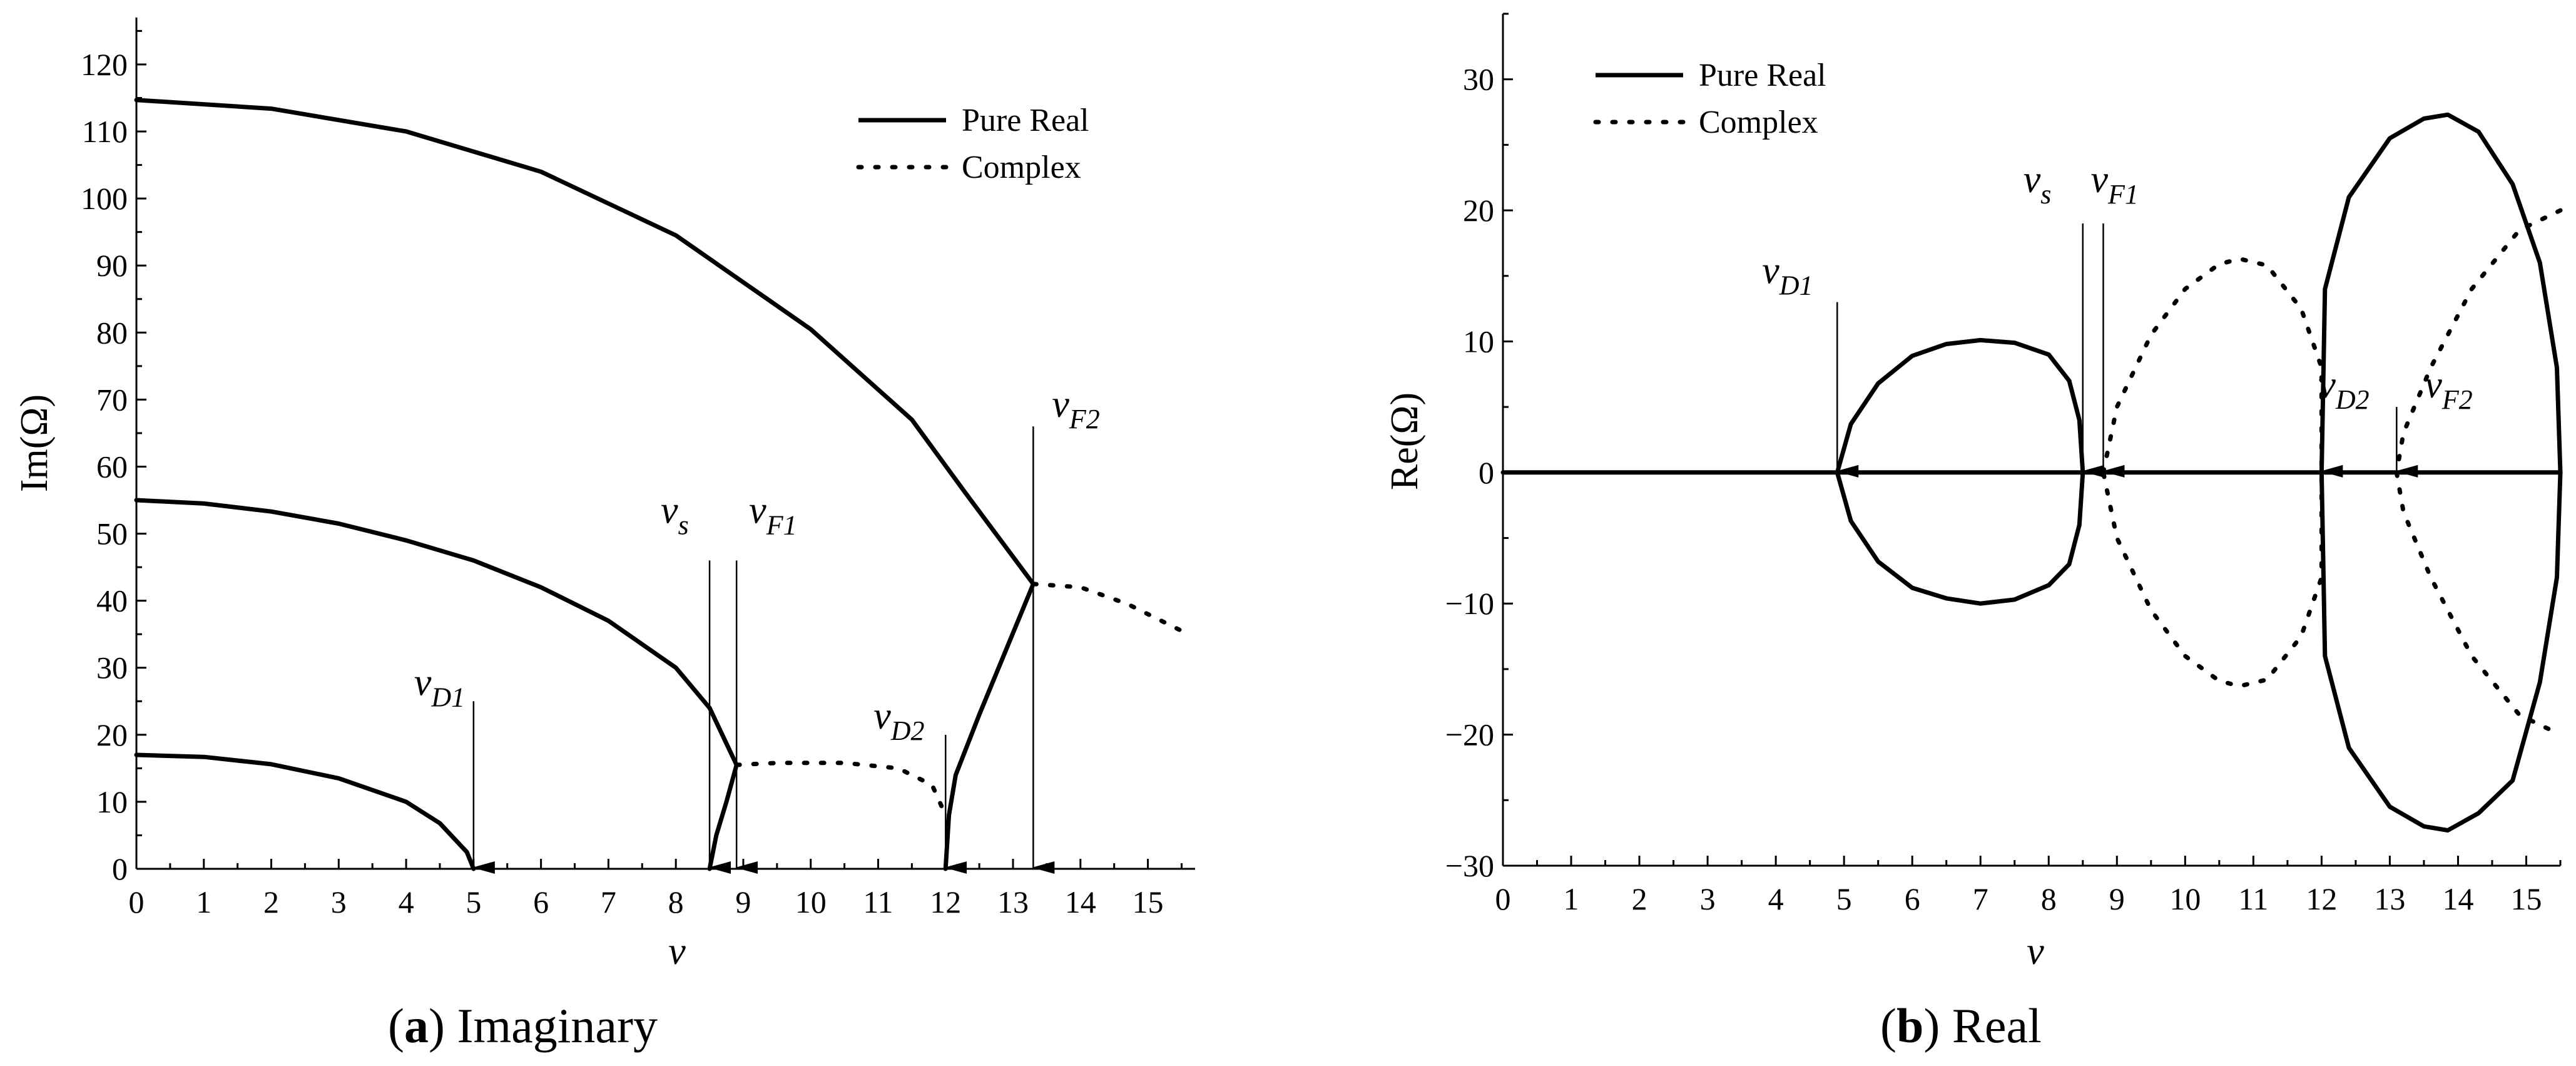 The width and height of the screenshot is (2576, 1066). I want to click on caption-b: (b) Real, so click(1961, 1026).